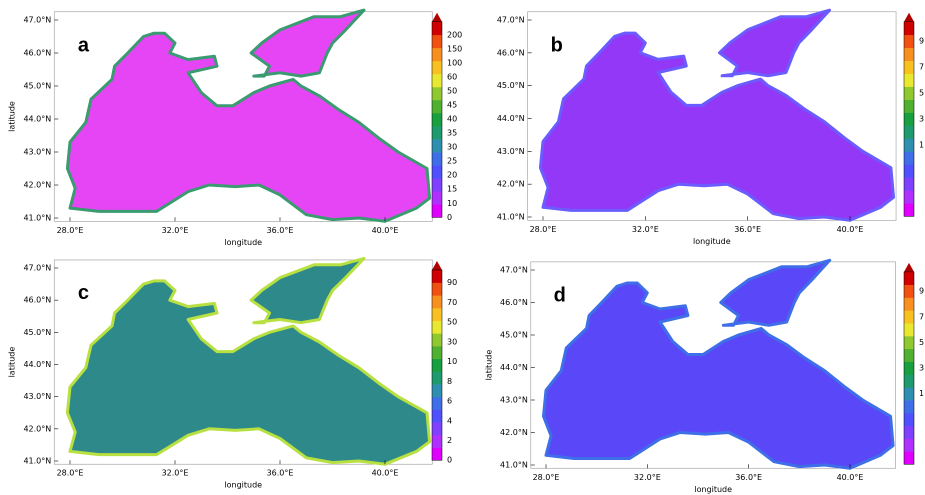 Image resolution: width=925 pixels, height=495 pixels. I want to click on colorbar-label: 0, so click(449, 460).